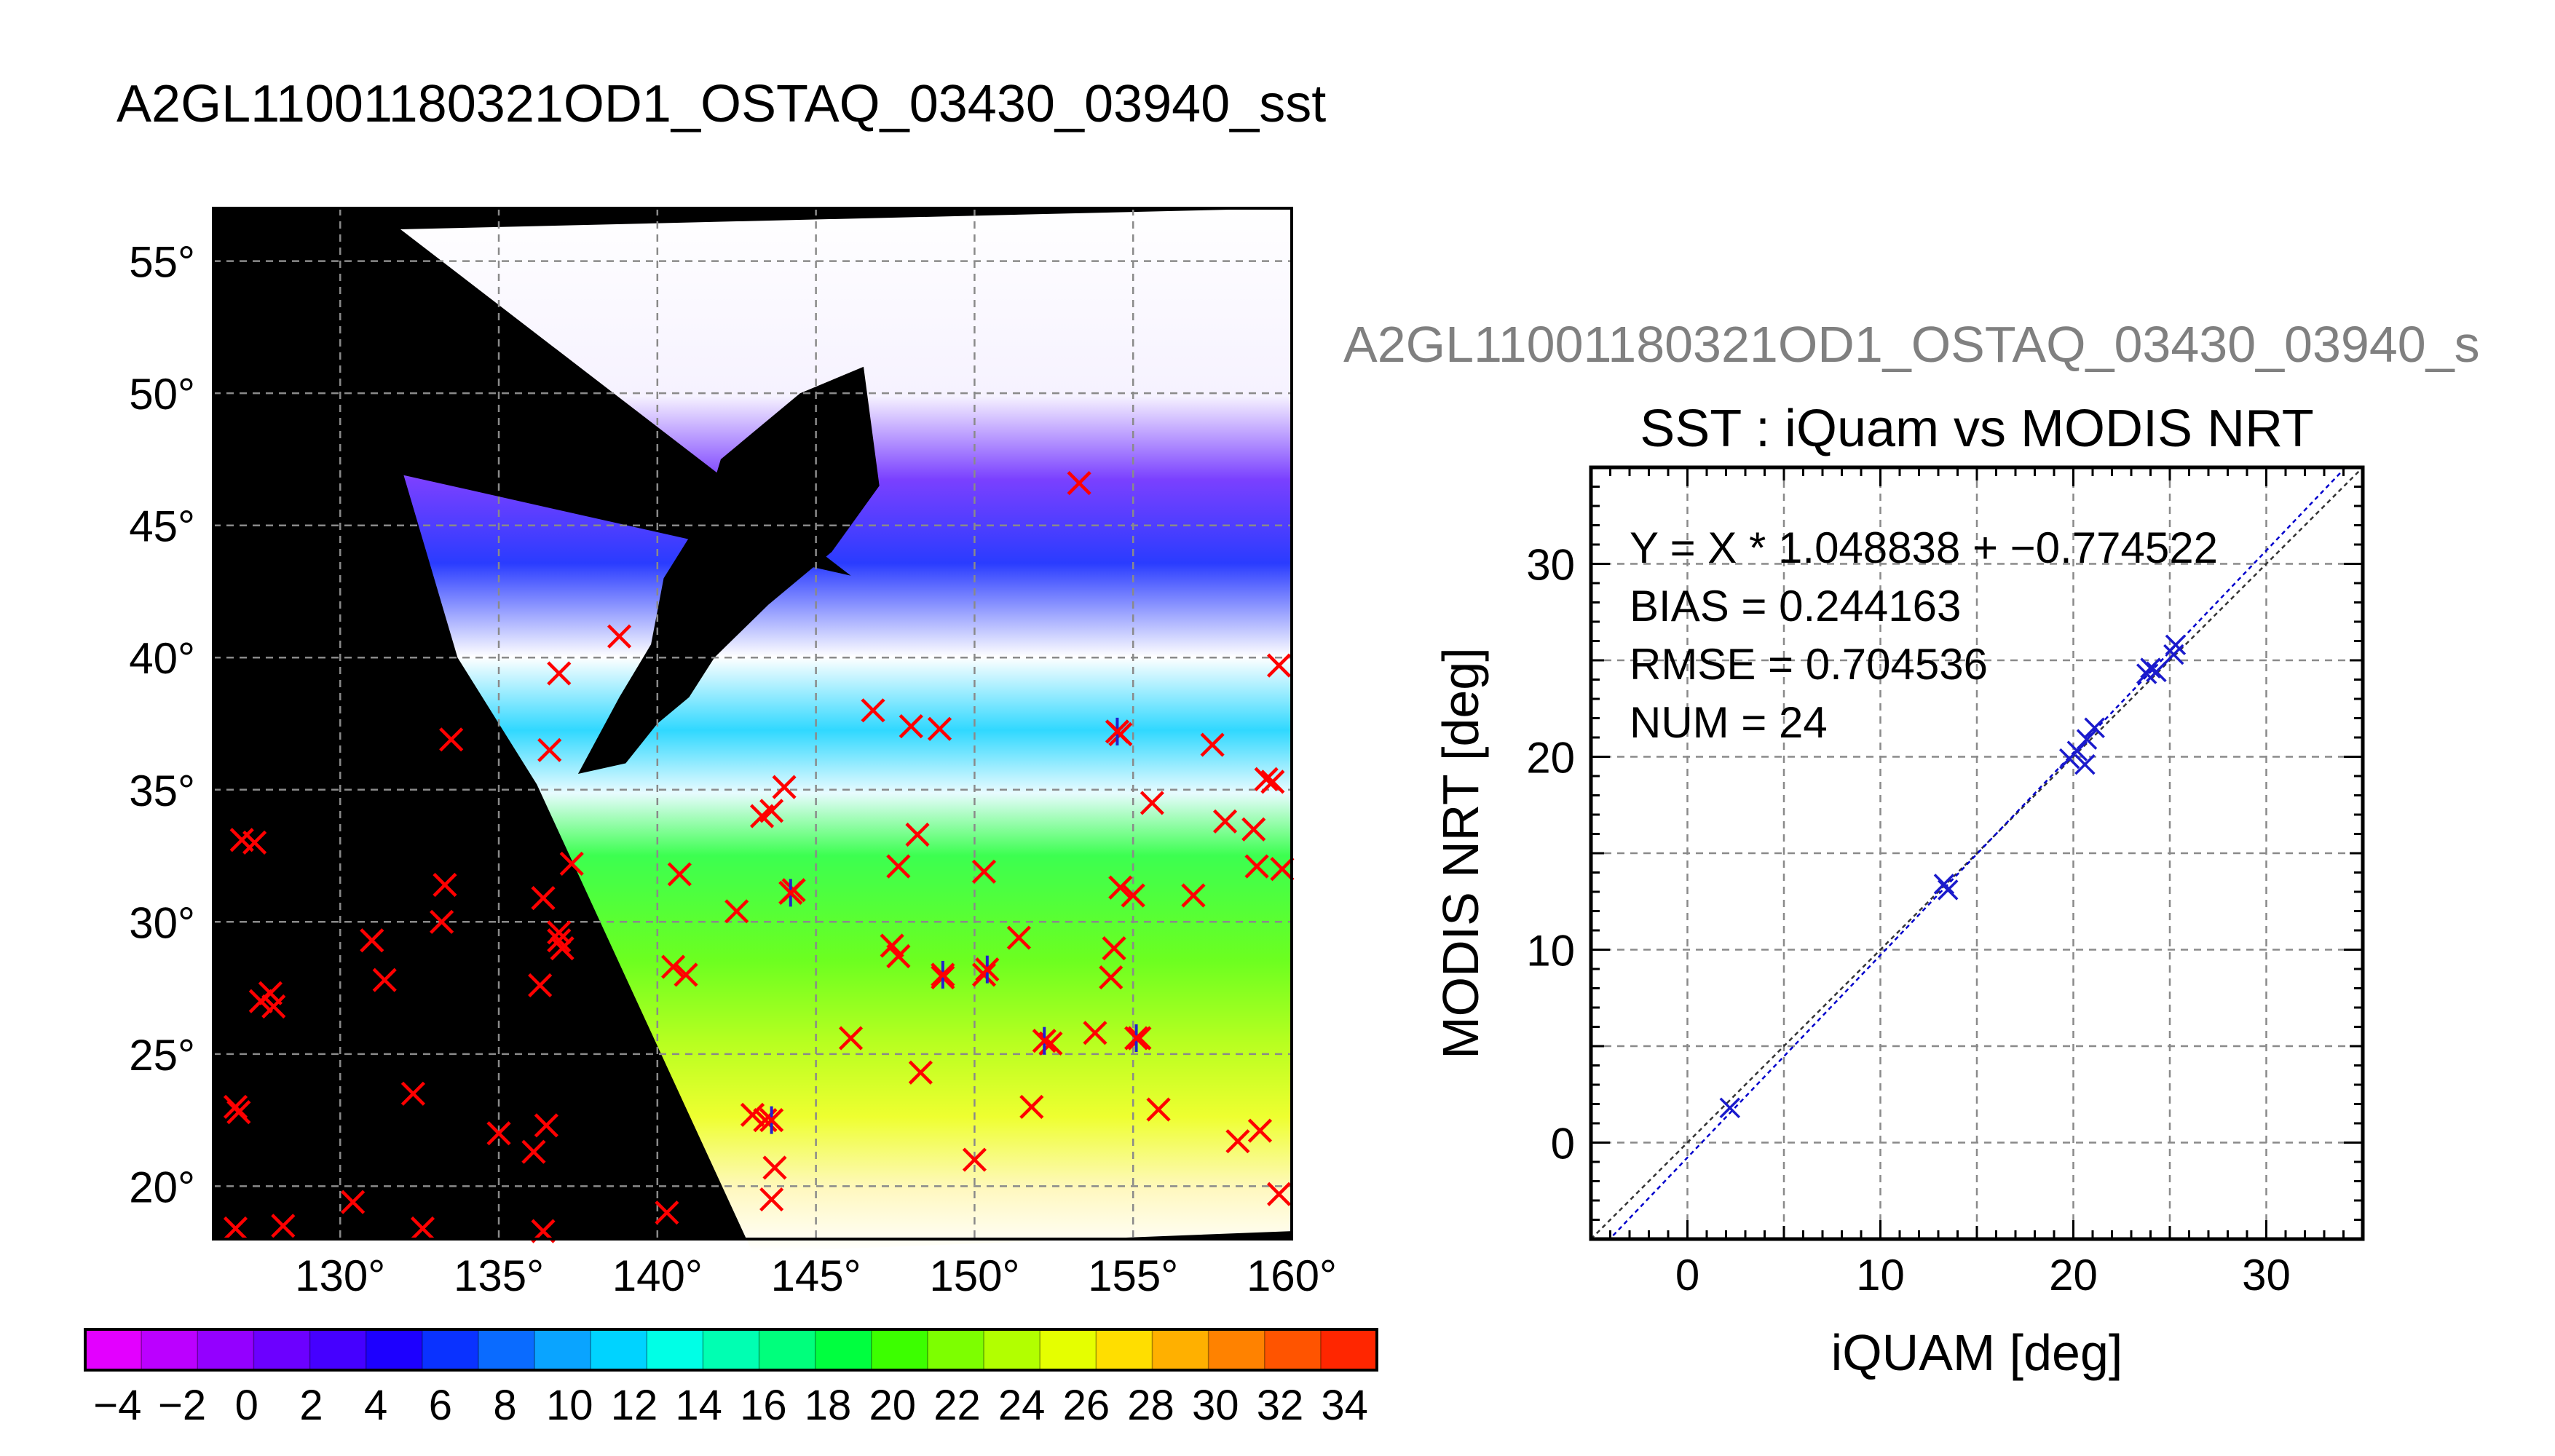 The height and width of the screenshot is (1456, 2555). What do you see at coordinates (162, 526) in the screenshot?
I see `lat-tick-label: 45°` at bounding box center [162, 526].